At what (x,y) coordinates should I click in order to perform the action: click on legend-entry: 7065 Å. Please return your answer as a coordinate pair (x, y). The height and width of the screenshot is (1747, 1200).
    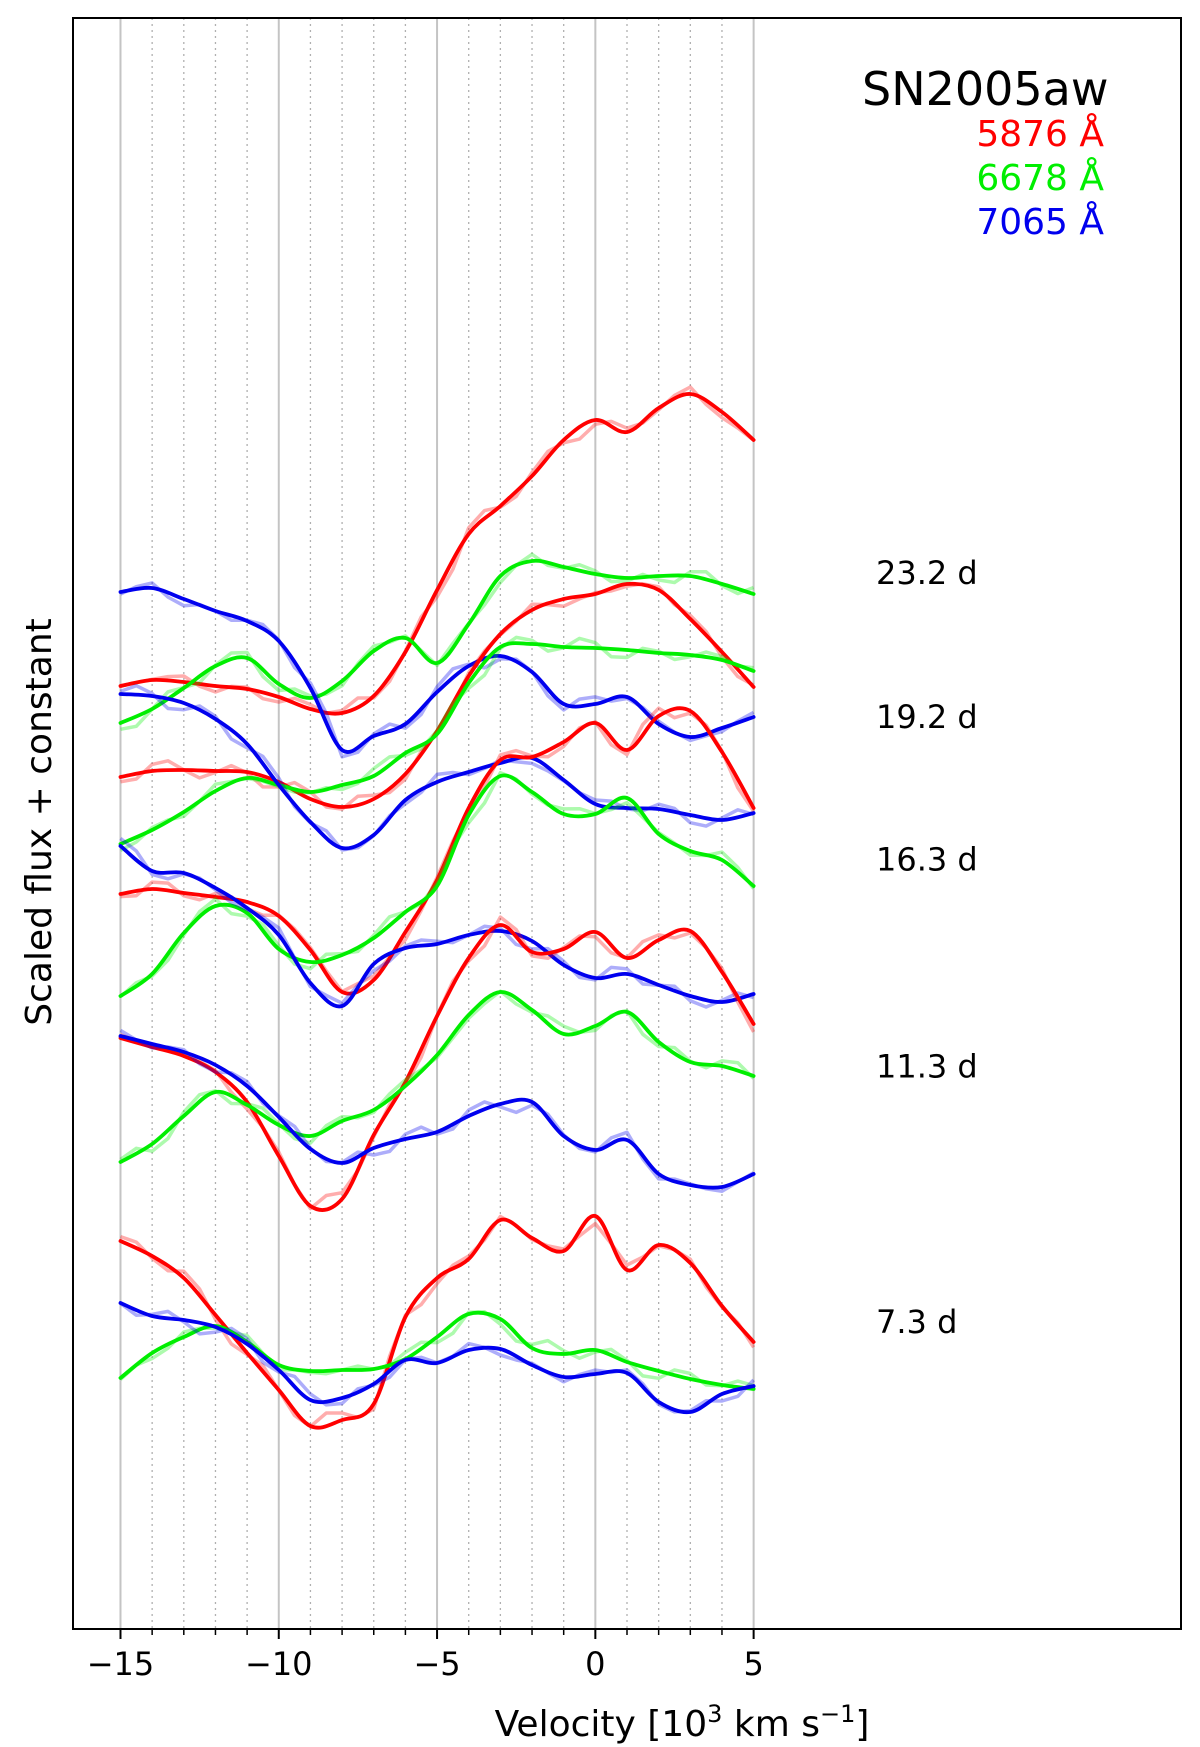
    Looking at the image, I should click on (1040, 221).